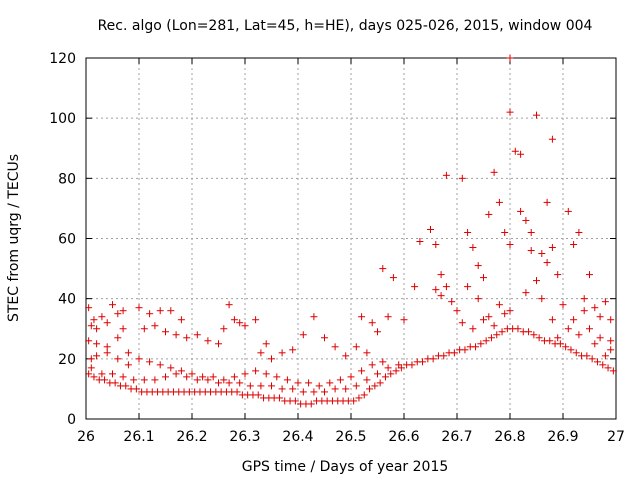 This screenshot has width=640, height=480. Describe the element at coordinates (14, 238) in the screenshot. I see `y-axis-label: STEC from uqrg / TECUs` at that location.